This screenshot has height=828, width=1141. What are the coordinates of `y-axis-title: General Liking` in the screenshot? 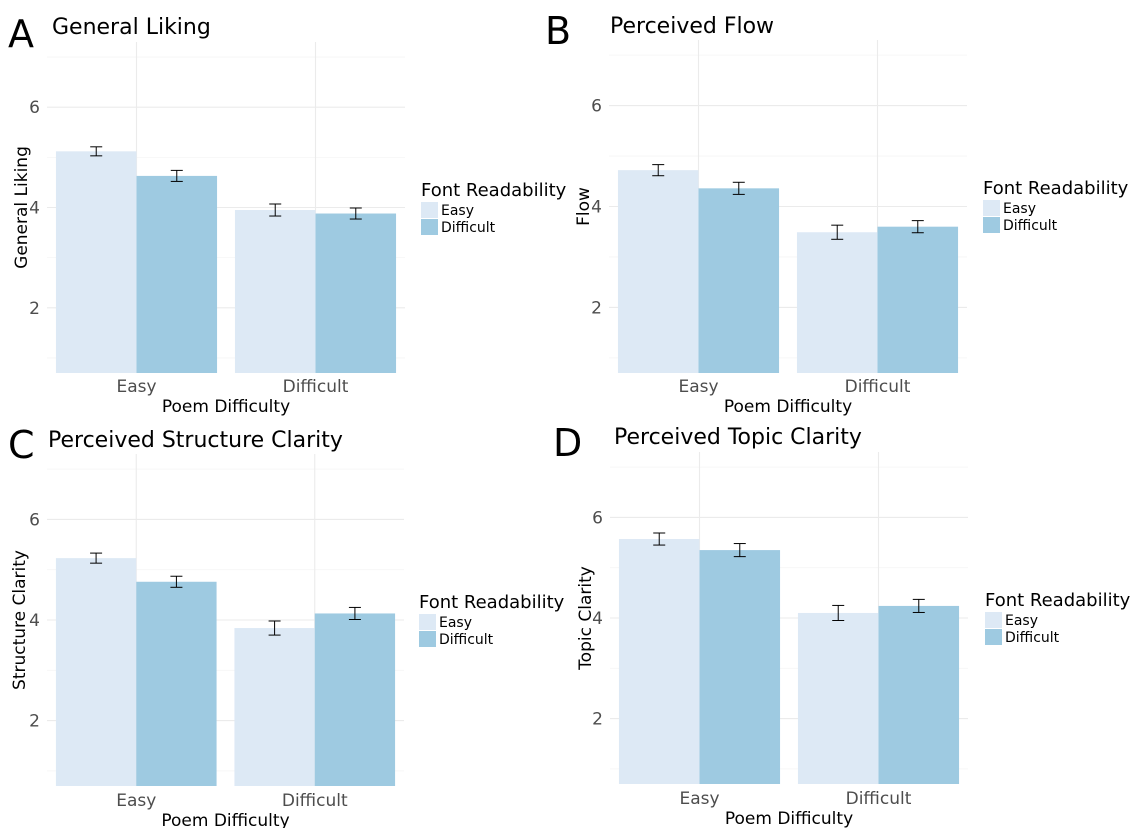 It's located at (22, 207).